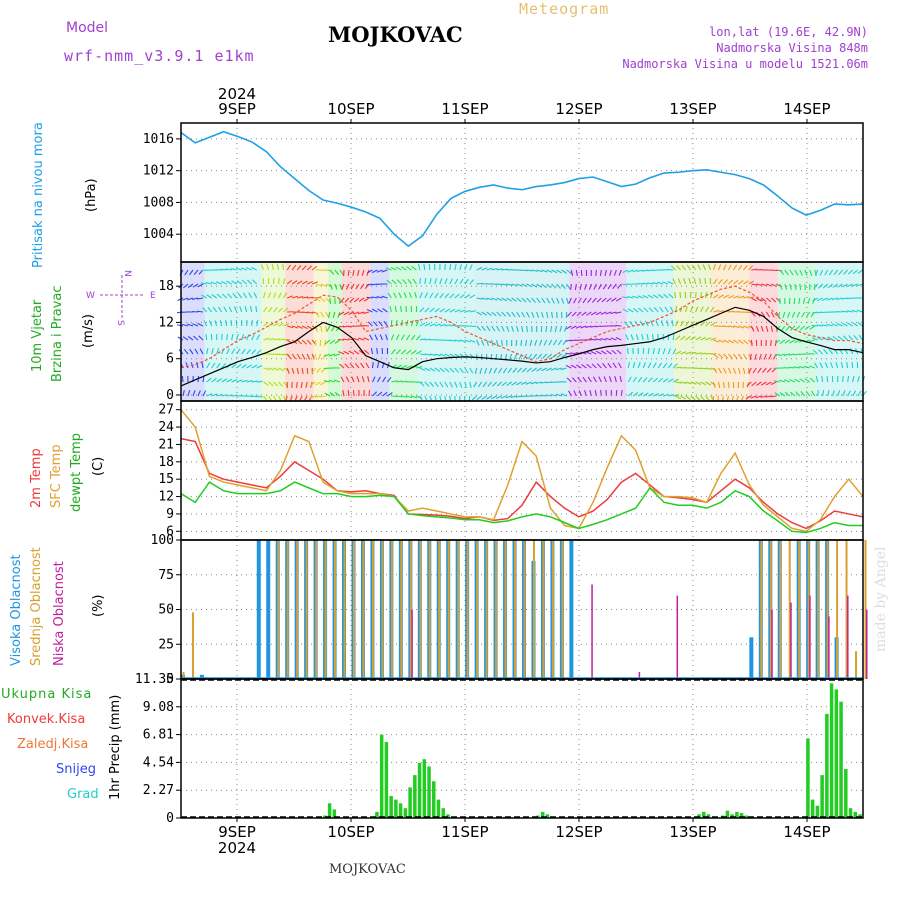 The image size is (900, 900). What do you see at coordinates (727, 814) in the screenshot?
I see `precip-bar` at bounding box center [727, 814].